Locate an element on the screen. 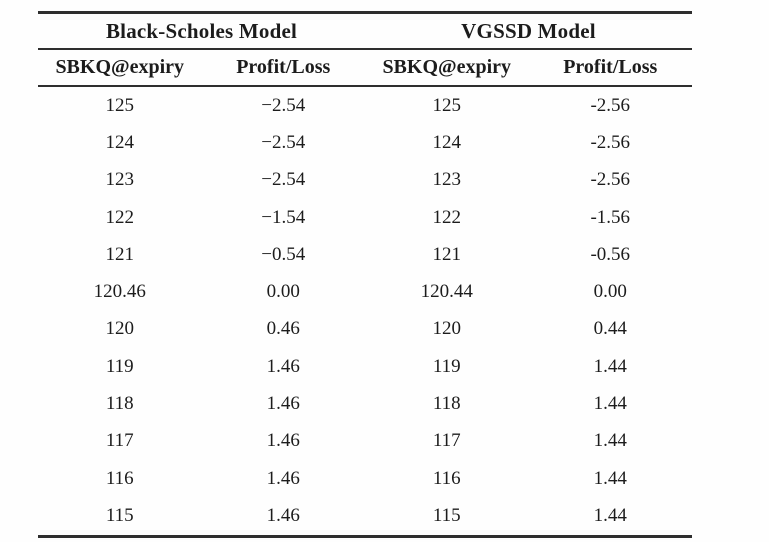 Image resolution: width=769 pixels, height=542 pixels. group-header-row: Black-Scholes Model VGSSD Model is located at coordinates (365, 31).